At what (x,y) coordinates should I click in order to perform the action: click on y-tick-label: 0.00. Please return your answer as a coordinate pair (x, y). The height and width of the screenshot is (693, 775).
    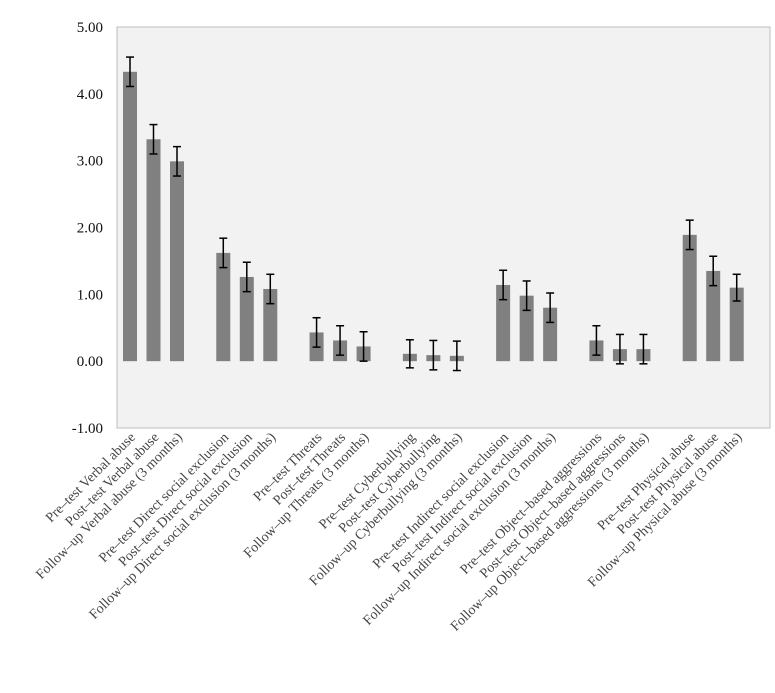
    Looking at the image, I should click on (90, 362).